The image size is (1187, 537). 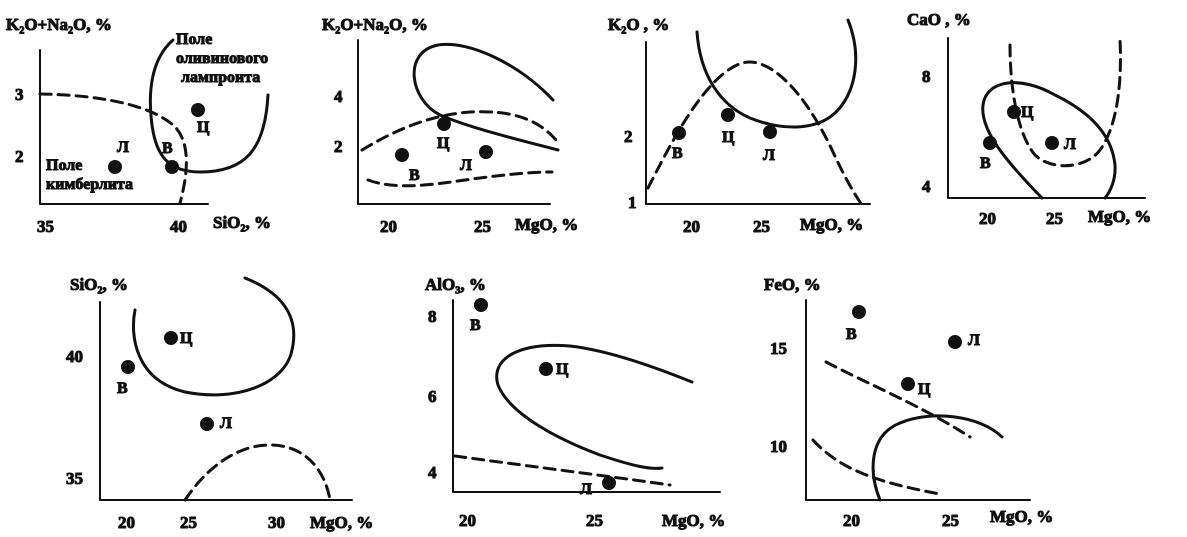 I want to click on y-axis-label: K₂O+Na₂O, %, so click(x=375, y=24).